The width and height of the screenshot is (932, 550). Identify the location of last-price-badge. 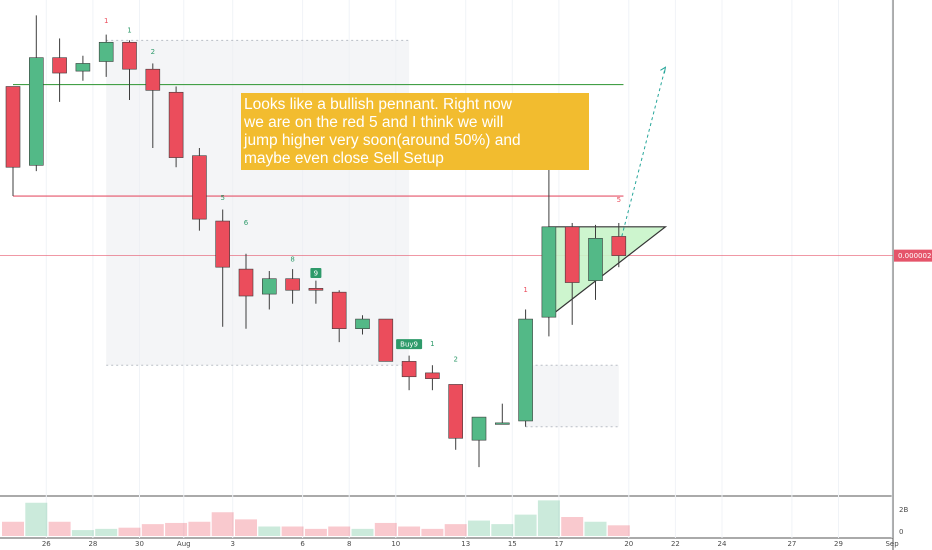
(913, 255).